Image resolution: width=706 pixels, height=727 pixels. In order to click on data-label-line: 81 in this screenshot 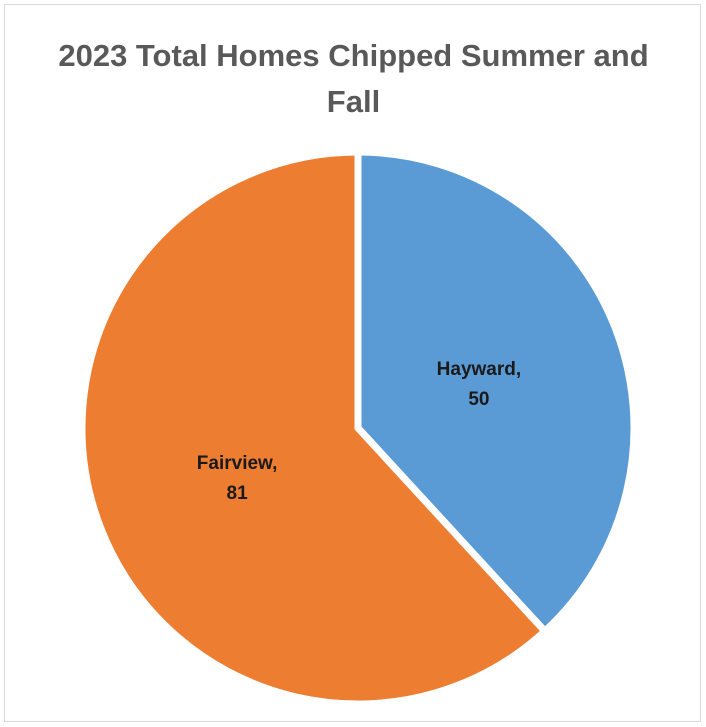, I will do `click(238, 493)`.